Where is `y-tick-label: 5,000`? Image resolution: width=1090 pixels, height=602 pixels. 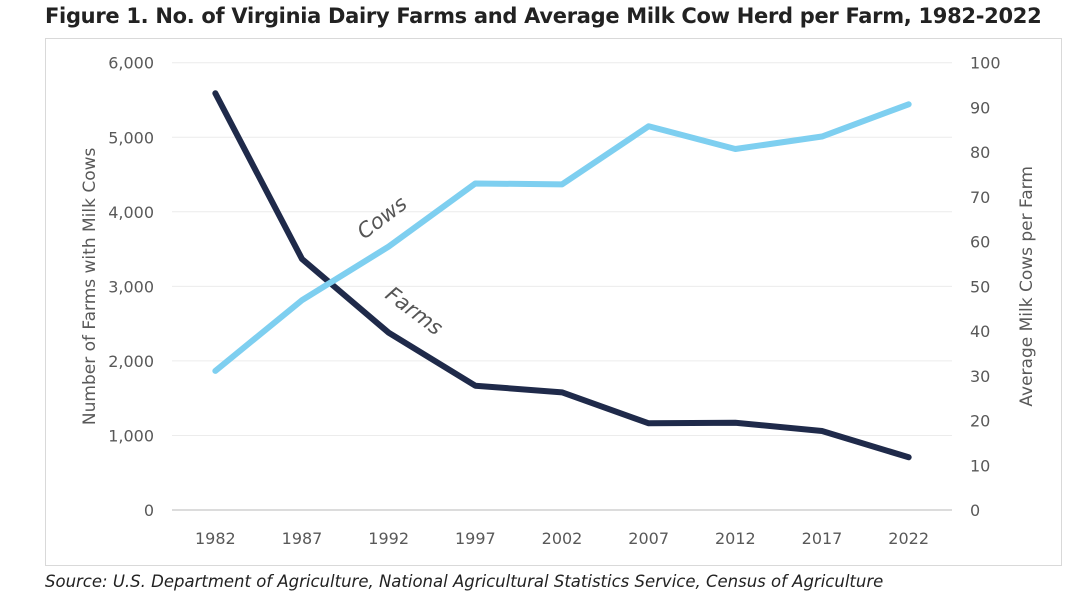 y-tick-label: 5,000 is located at coordinates (131, 137).